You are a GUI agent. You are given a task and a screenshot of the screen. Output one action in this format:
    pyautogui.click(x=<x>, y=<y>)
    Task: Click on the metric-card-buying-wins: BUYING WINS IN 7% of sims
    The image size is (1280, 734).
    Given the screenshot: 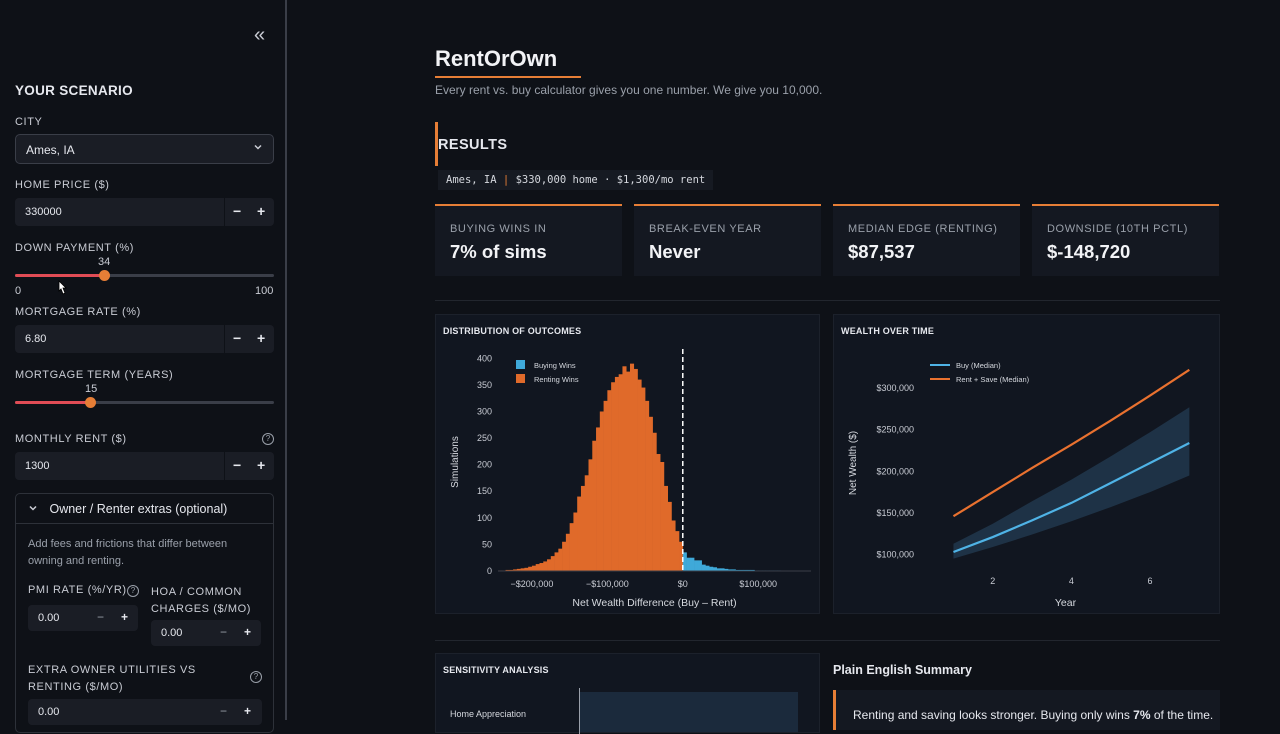 What is the action you would take?
    pyautogui.click(x=528, y=240)
    